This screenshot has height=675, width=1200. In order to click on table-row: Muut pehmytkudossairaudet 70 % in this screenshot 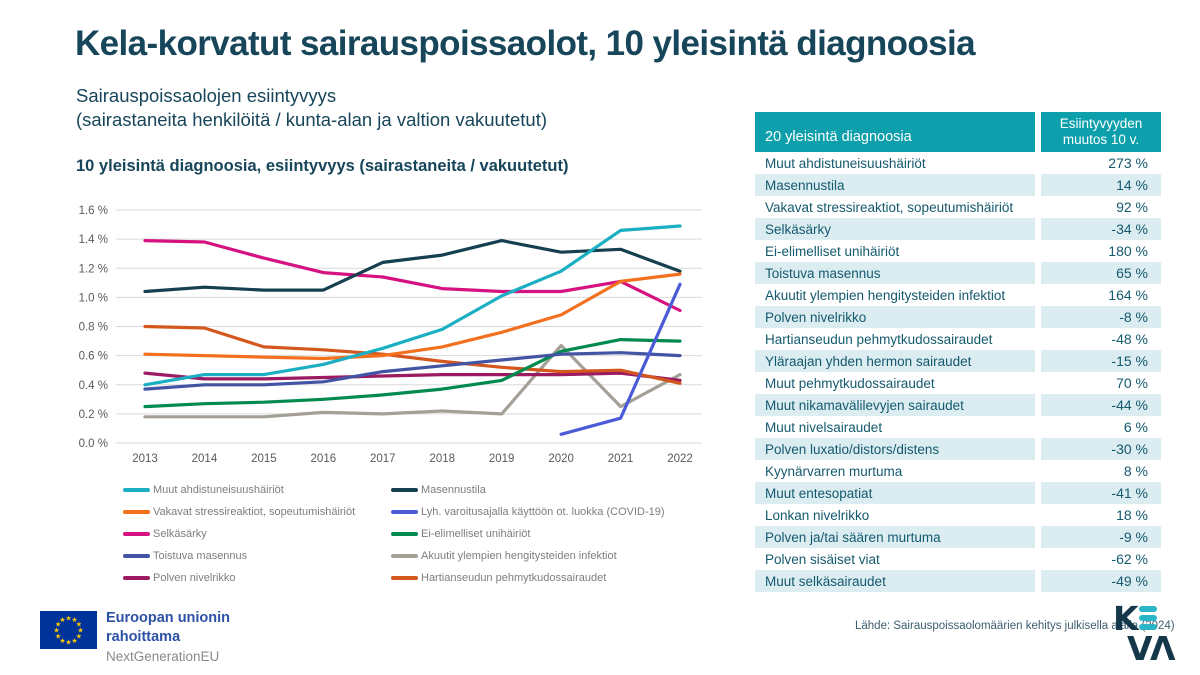, I will do `click(958, 383)`.